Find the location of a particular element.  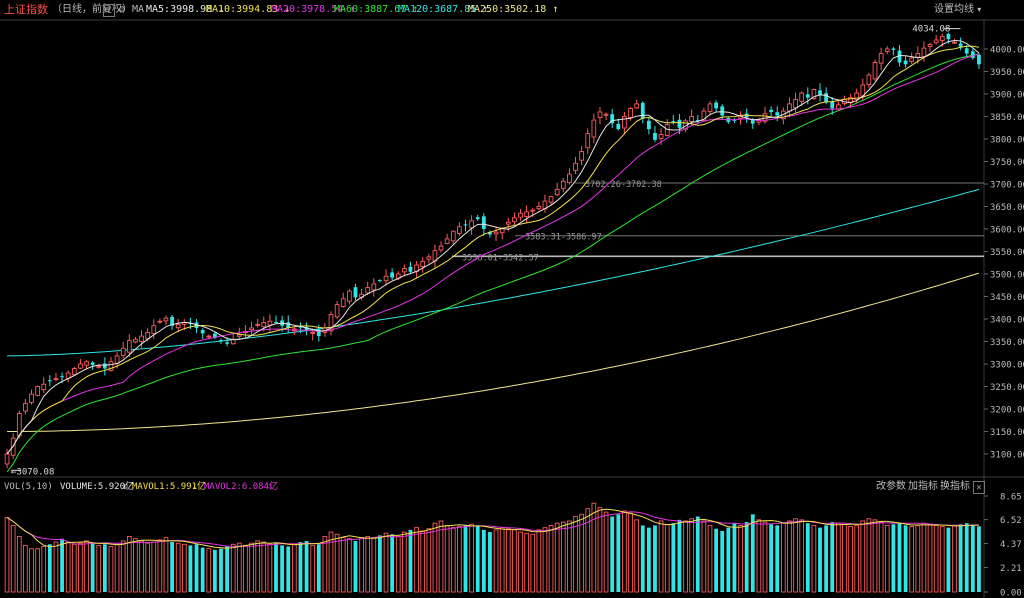

help-icon: ? is located at coordinates (109, 10).